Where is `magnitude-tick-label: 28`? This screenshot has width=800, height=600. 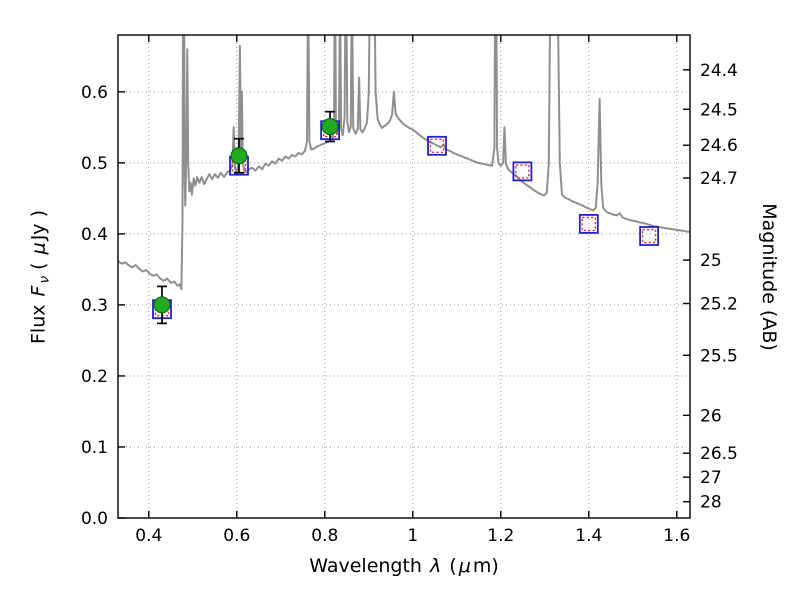
magnitude-tick-label: 28 is located at coordinates (711, 503).